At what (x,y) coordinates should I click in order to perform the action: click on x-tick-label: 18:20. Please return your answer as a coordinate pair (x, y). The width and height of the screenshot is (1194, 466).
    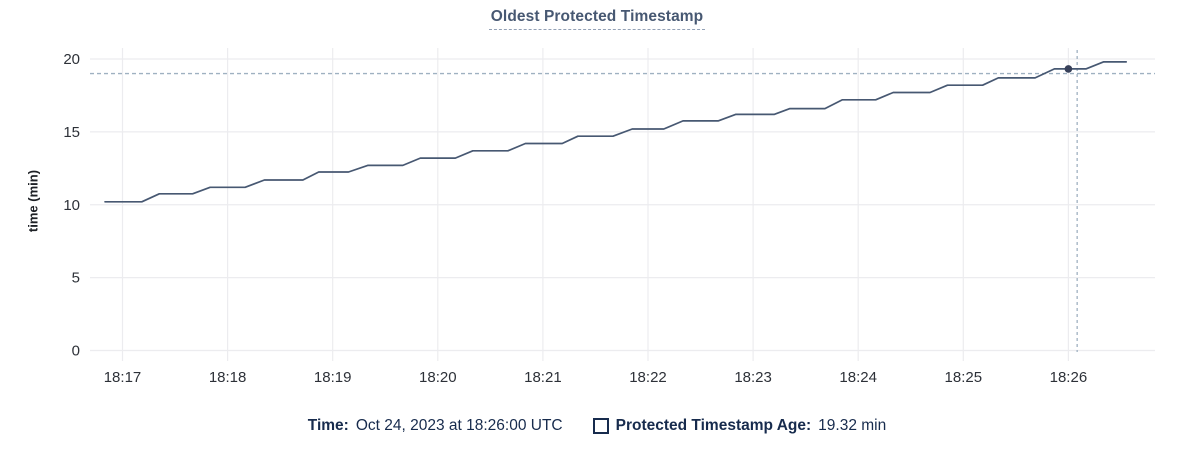
    Looking at the image, I should click on (438, 377).